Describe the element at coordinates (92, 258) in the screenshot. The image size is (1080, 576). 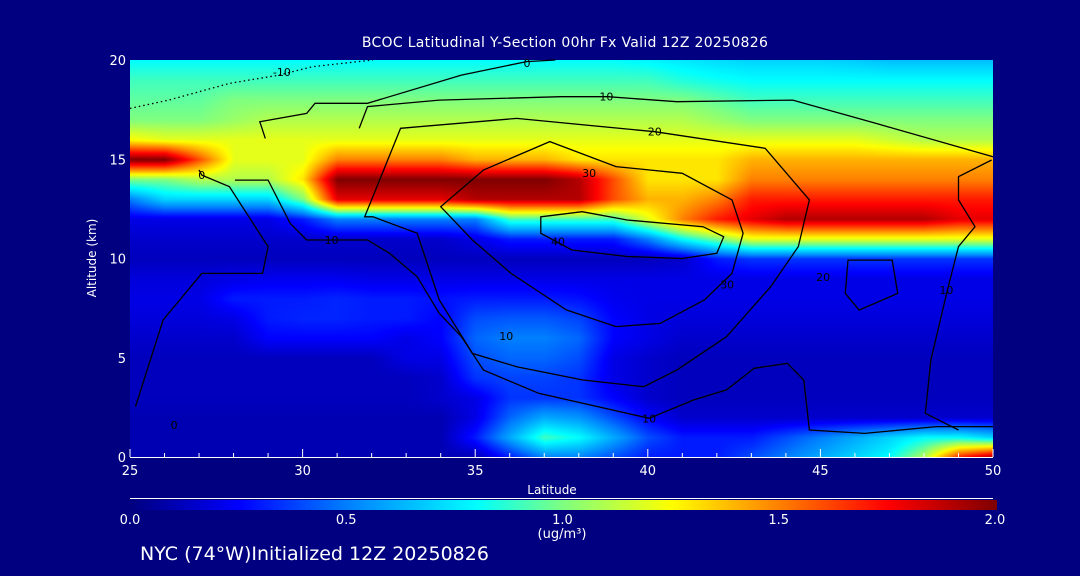
I see `y-axis-label: Altitude (km)` at that location.